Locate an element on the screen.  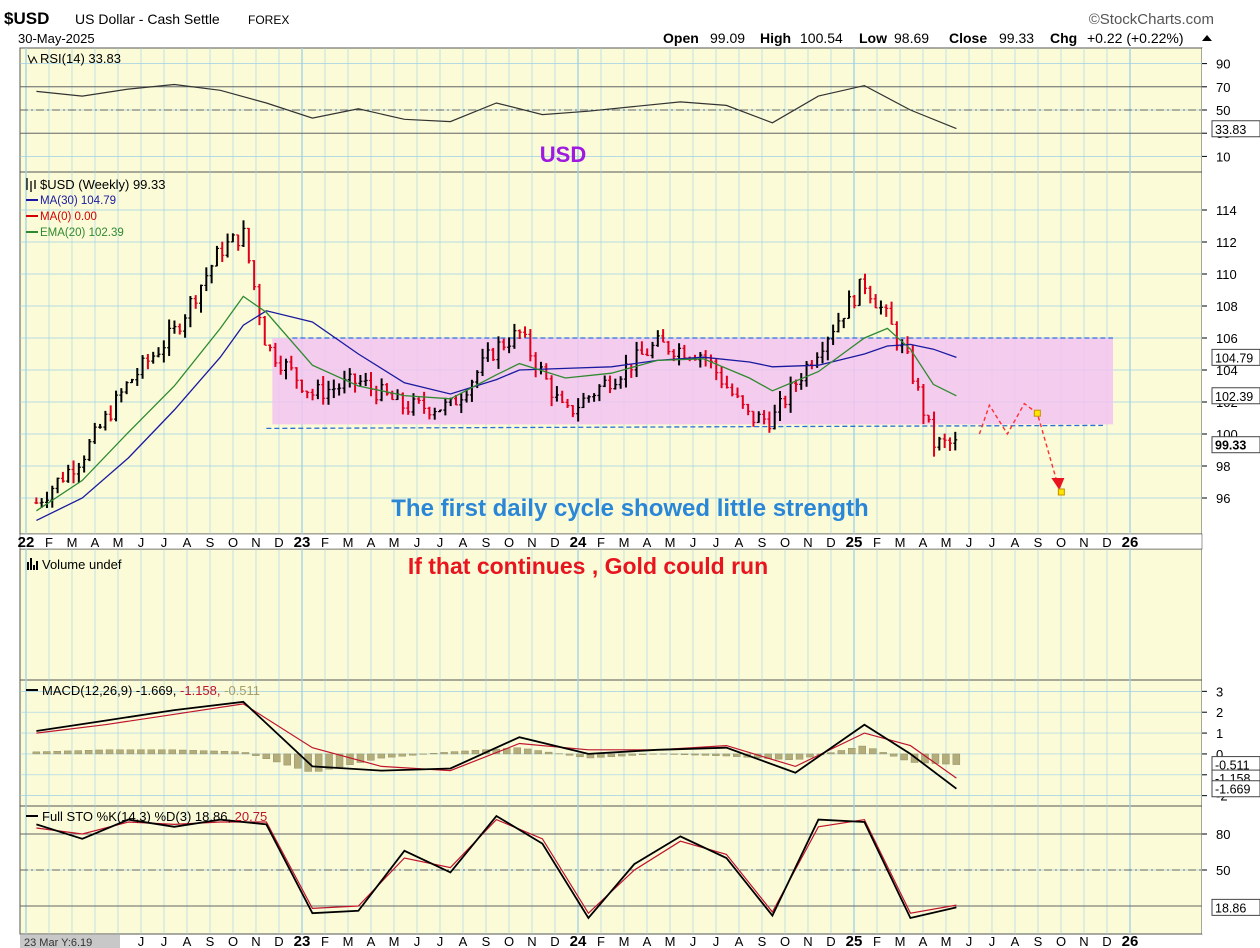
macd-panel-background is located at coordinates (611, 743).